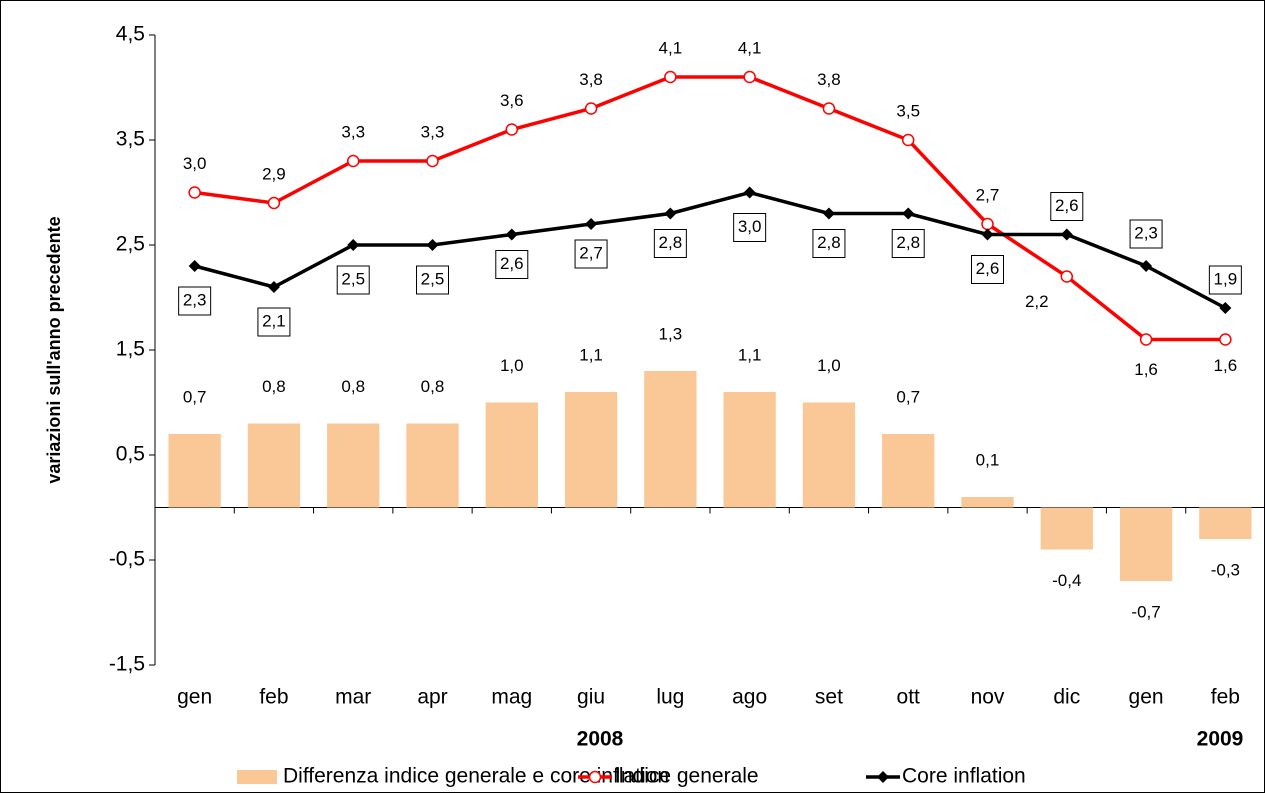 This screenshot has height=793, width=1265. What do you see at coordinates (127, 559) in the screenshot?
I see `y-tick-label: -0,5` at bounding box center [127, 559].